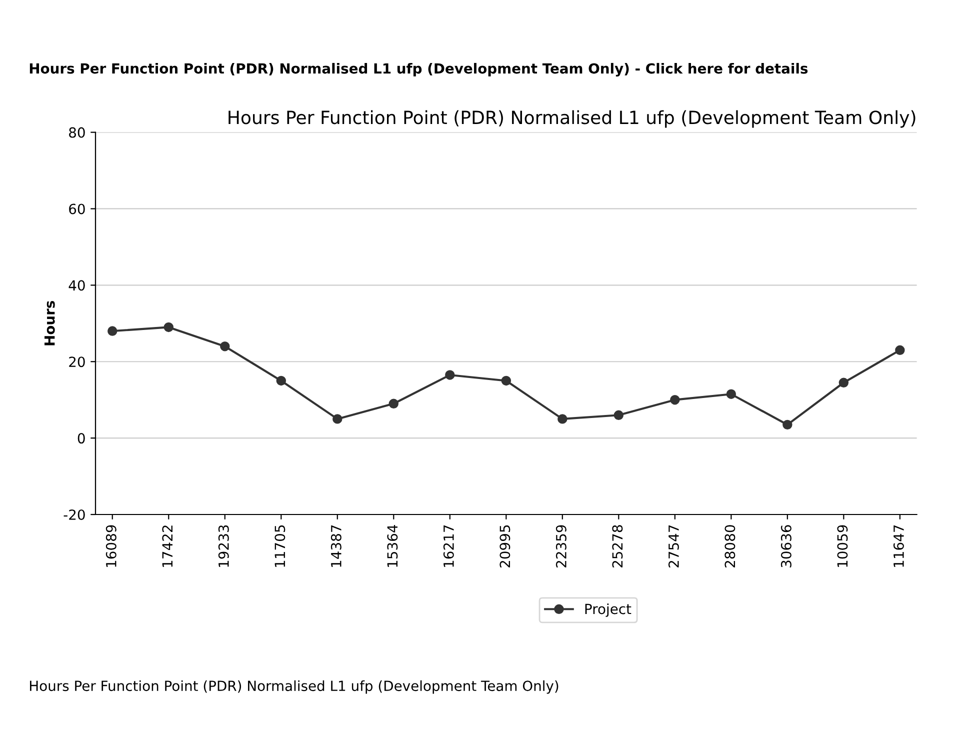  I want to click on x-tick-label: 10059, so click(842, 546).